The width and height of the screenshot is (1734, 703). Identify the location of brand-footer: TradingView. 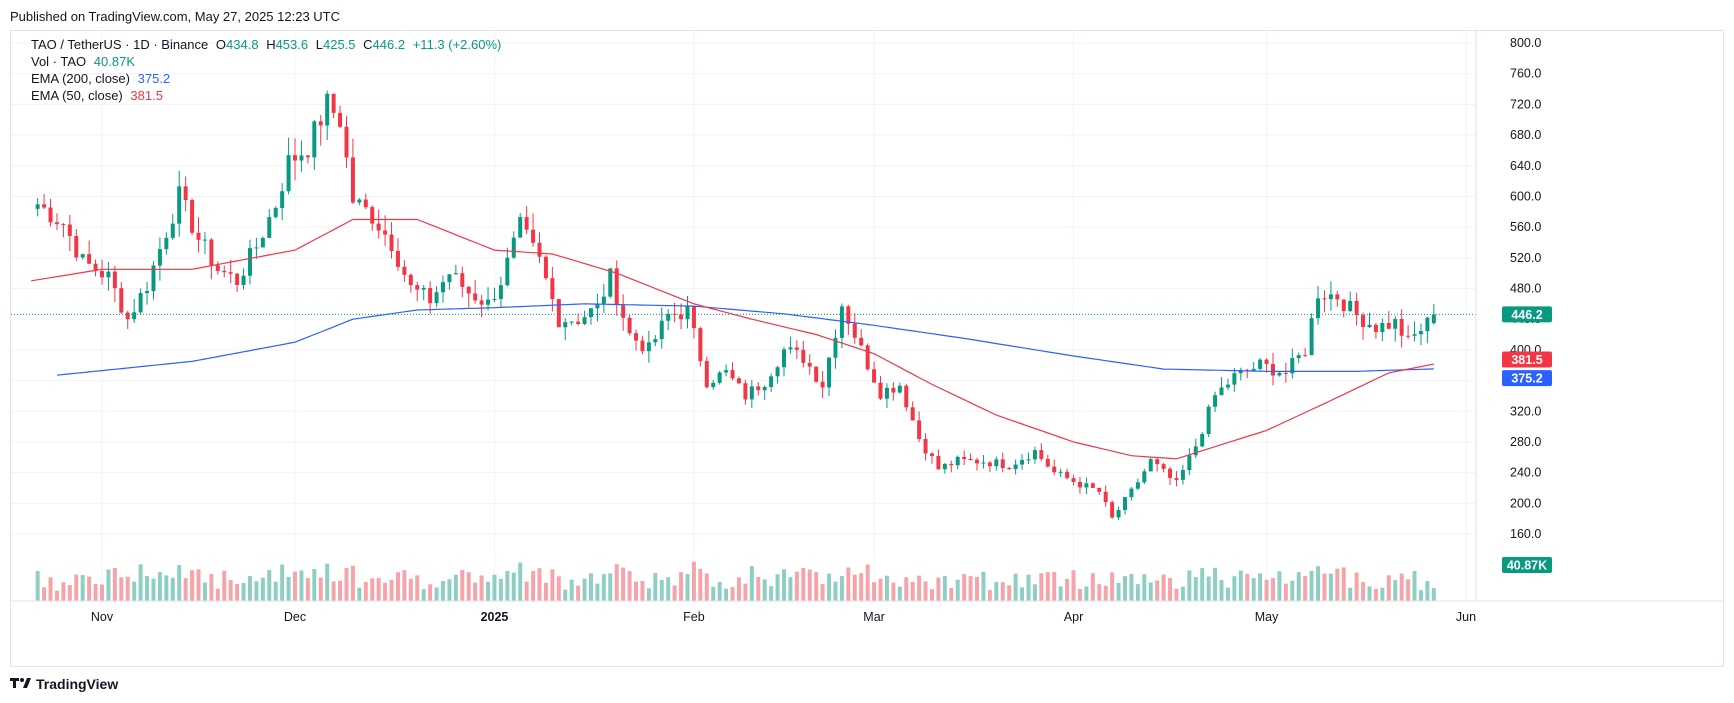
(64, 684).